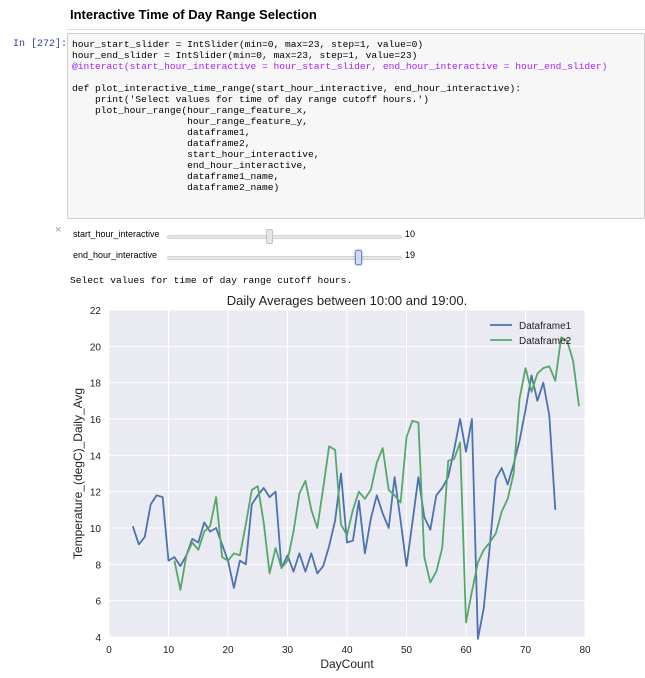 Image resolution: width=645 pixels, height=678 pixels. Describe the element at coordinates (98, 638) in the screenshot. I see `y-tick-label: 4` at that location.